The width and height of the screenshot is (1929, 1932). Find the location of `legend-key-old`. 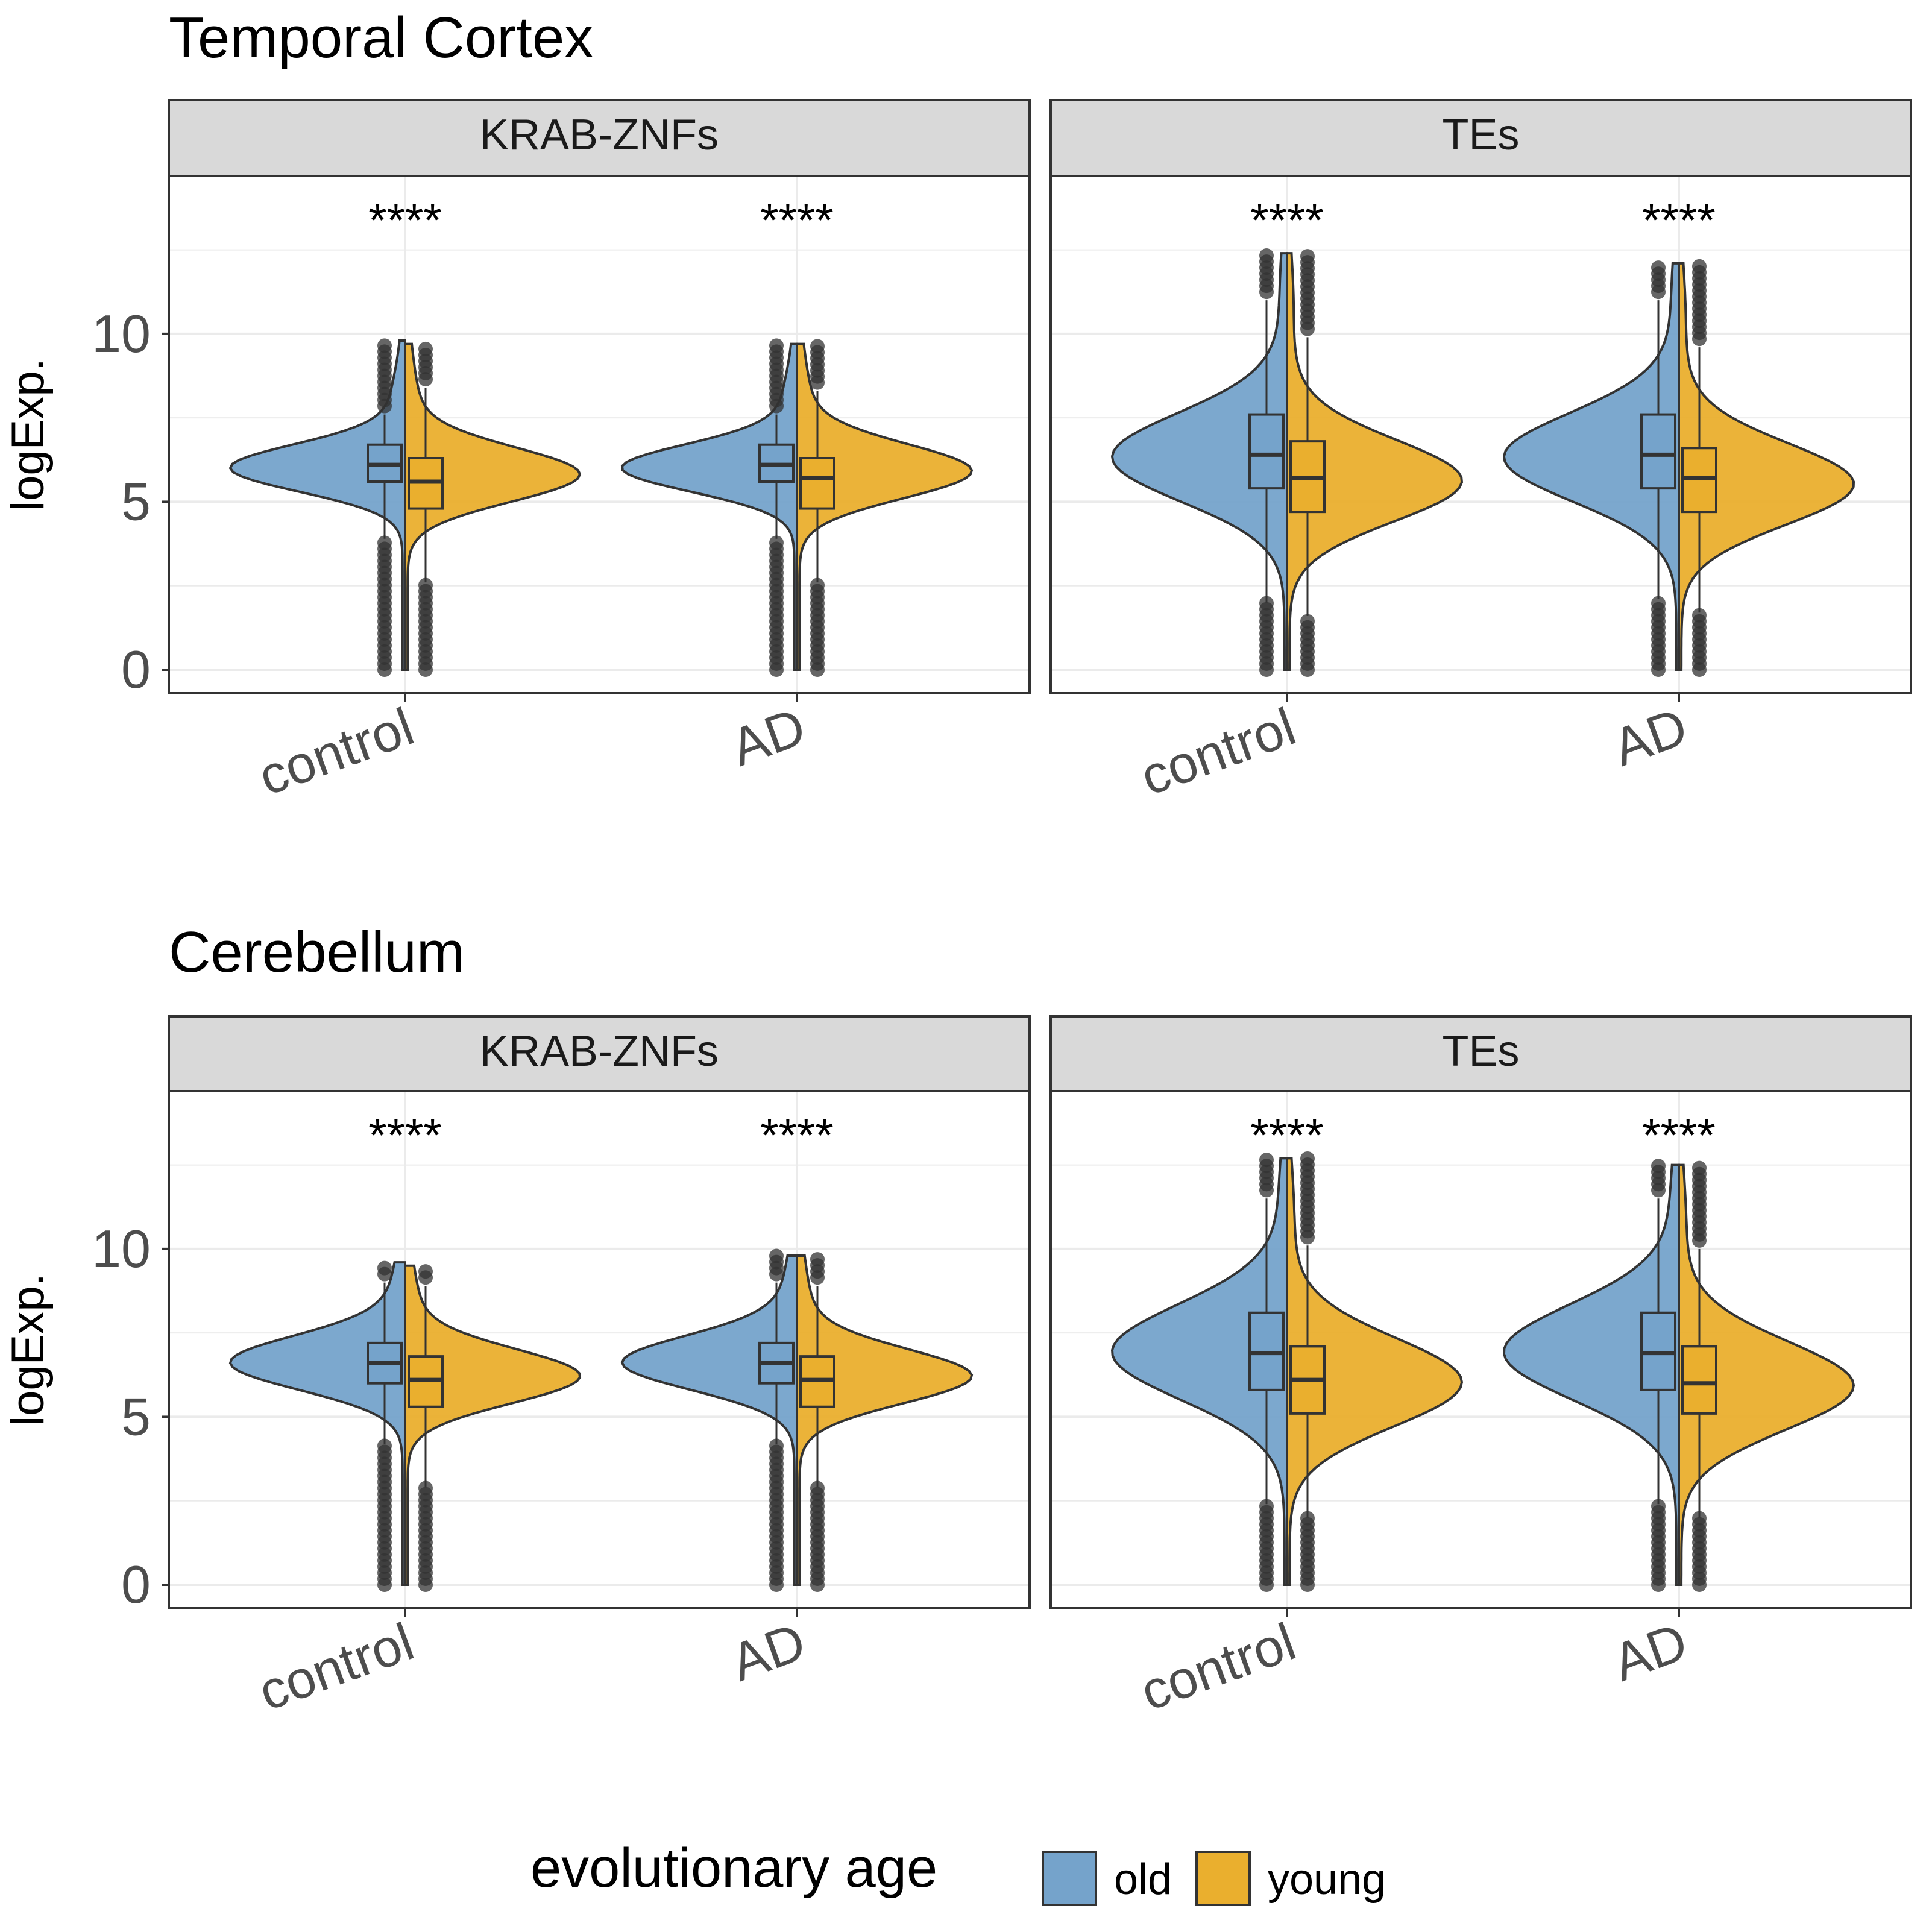

legend-key-old is located at coordinates (1069, 1878).